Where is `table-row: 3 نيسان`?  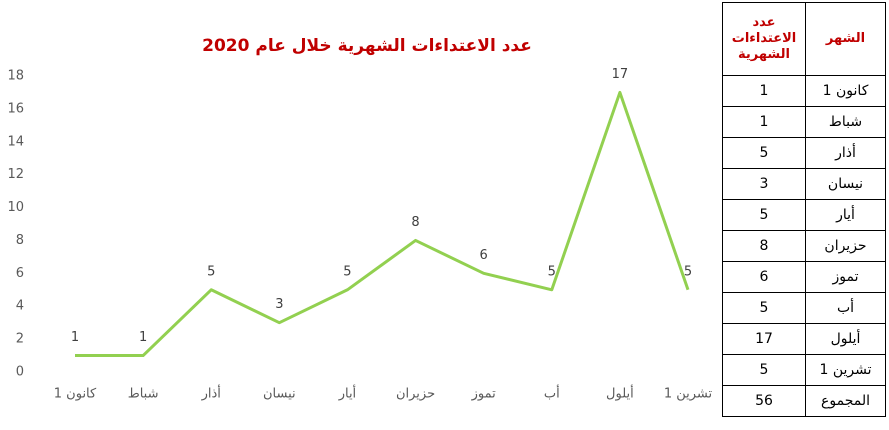 table-row: 3 نيسان is located at coordinates (804, 184).